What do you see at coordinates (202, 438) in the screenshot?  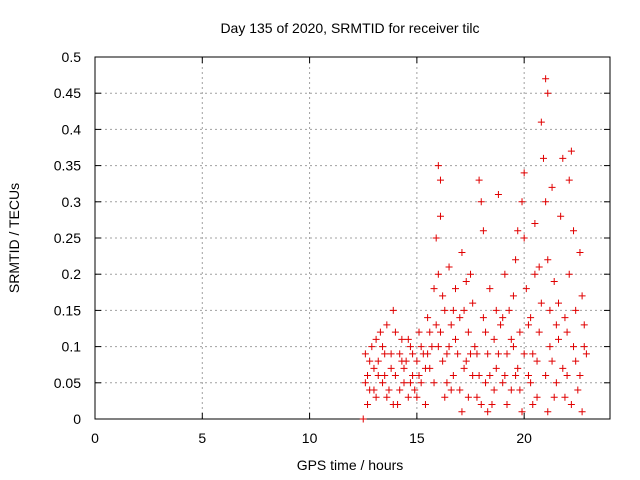 I see `x-tick-label: 5` at bounding box center [202, 438].